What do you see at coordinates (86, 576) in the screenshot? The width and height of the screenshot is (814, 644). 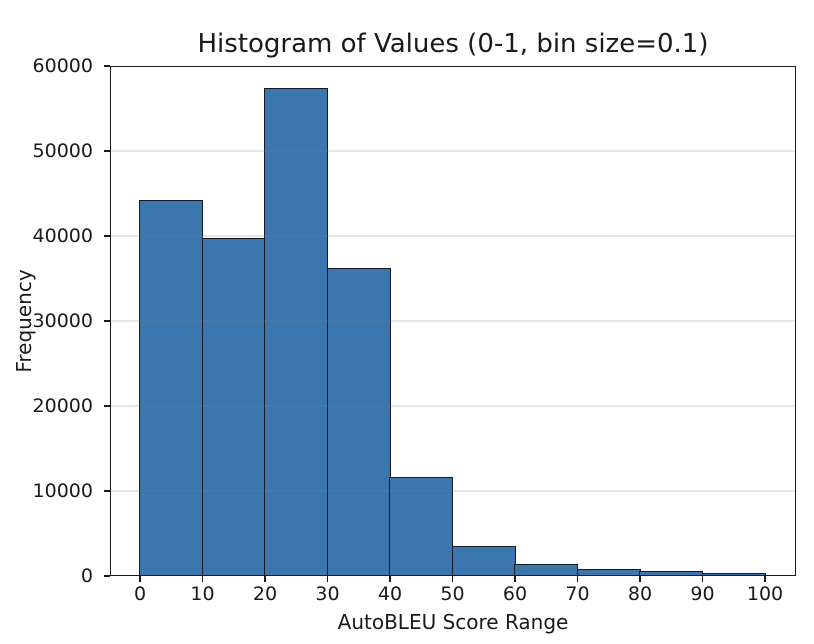 I see `y-tick-label: 0` at bounding box center [86, 576].